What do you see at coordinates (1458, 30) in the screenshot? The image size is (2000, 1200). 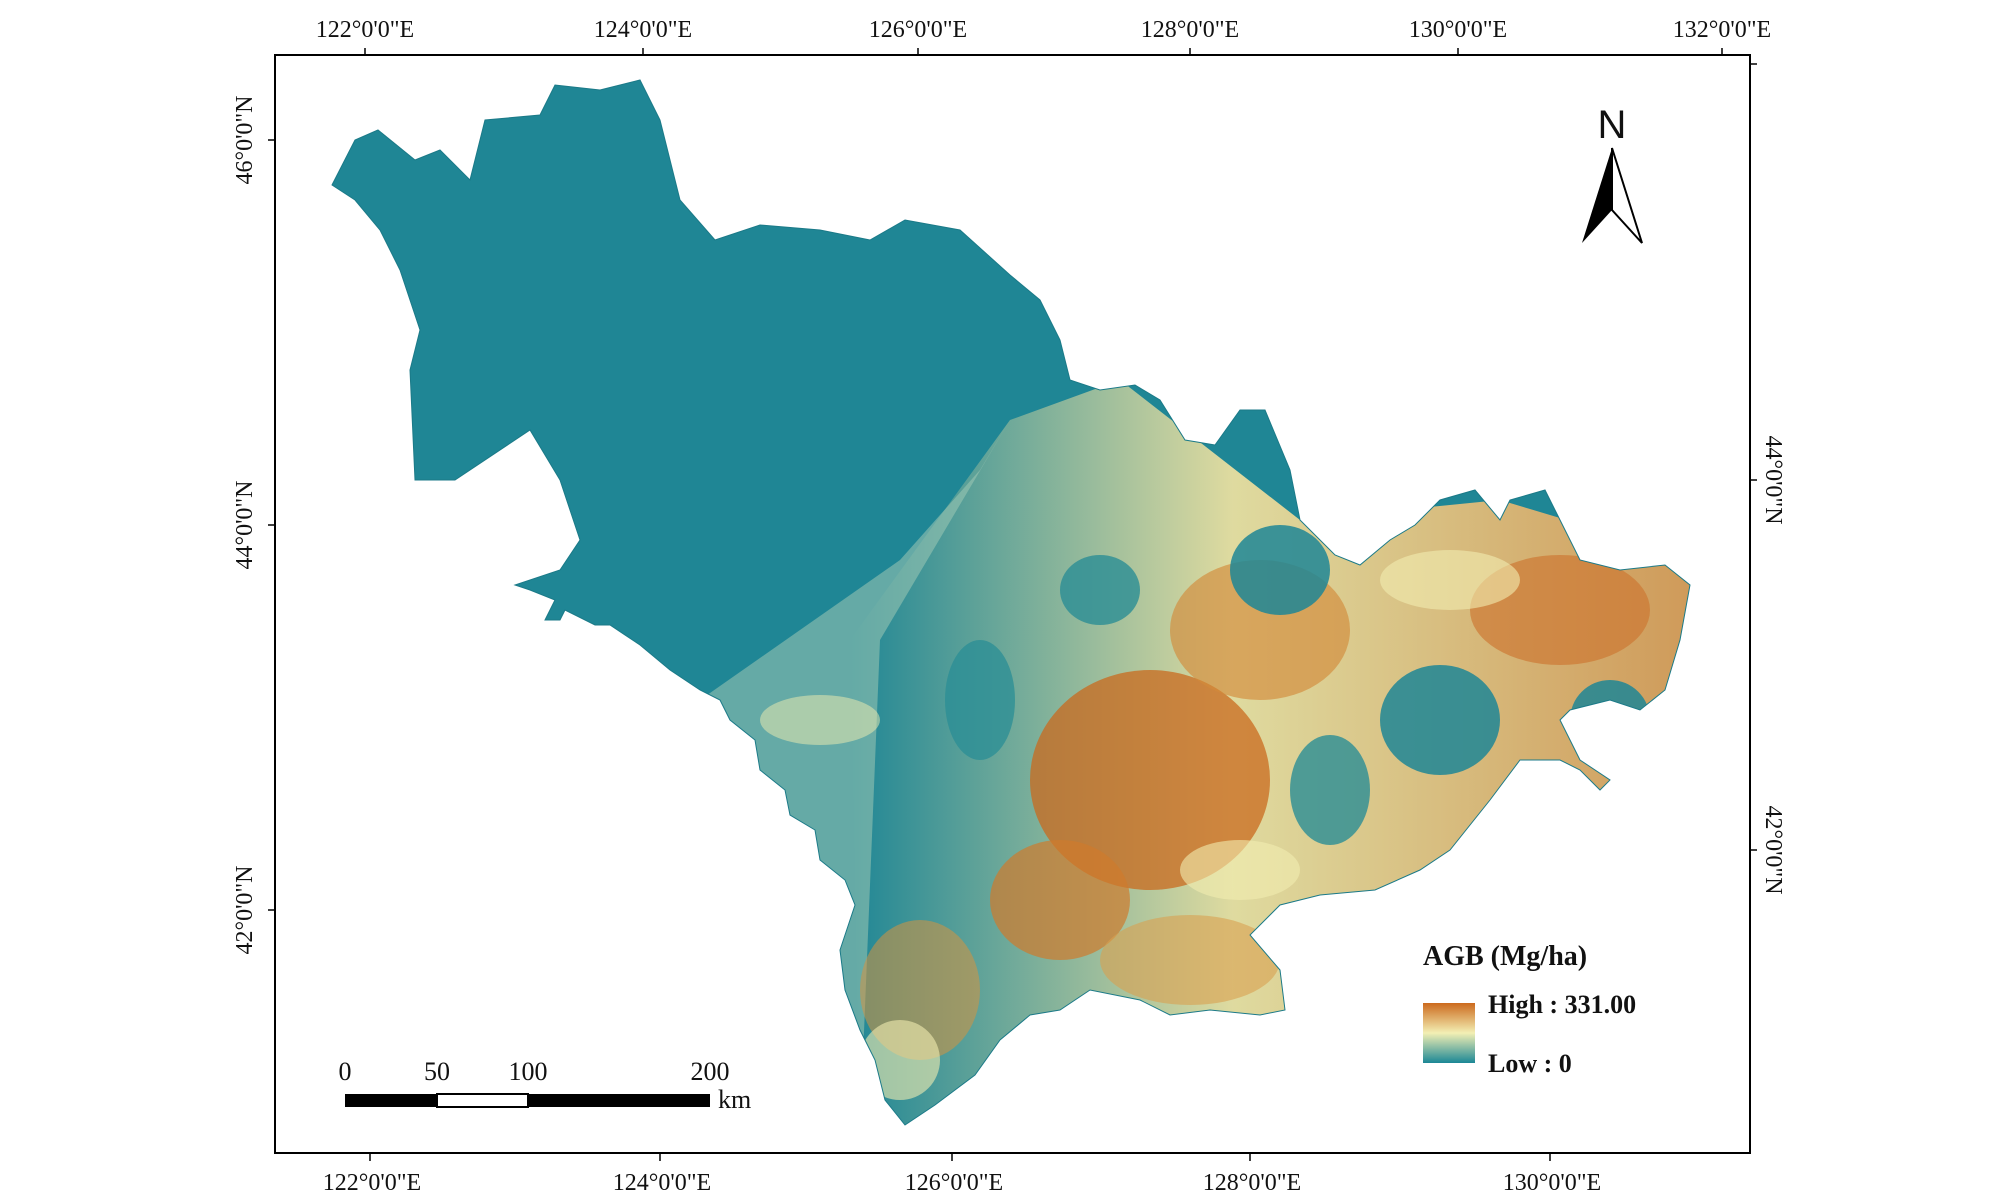 I see `top-lon-label: 130°0'0"E` at bounding box center [1458, 30].